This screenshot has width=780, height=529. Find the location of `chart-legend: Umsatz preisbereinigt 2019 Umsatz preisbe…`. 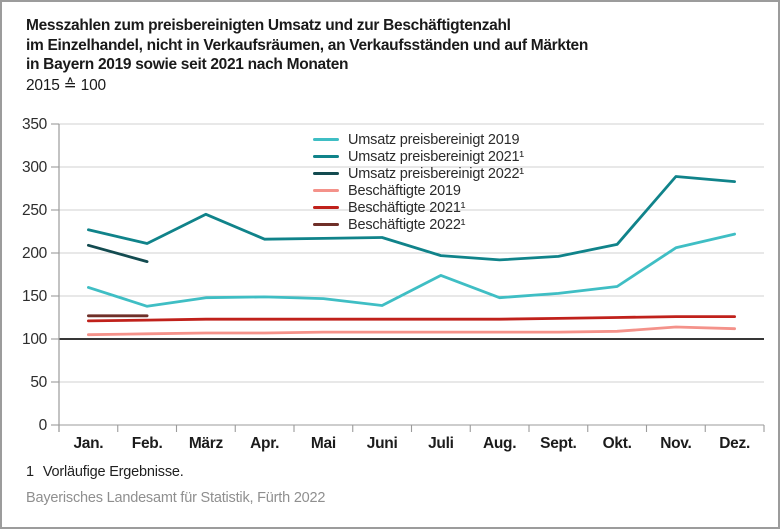

chart-legend: Umsatz preisbereinigt 2019 Umsatz preisbe… is located at coordinates (418, 182).